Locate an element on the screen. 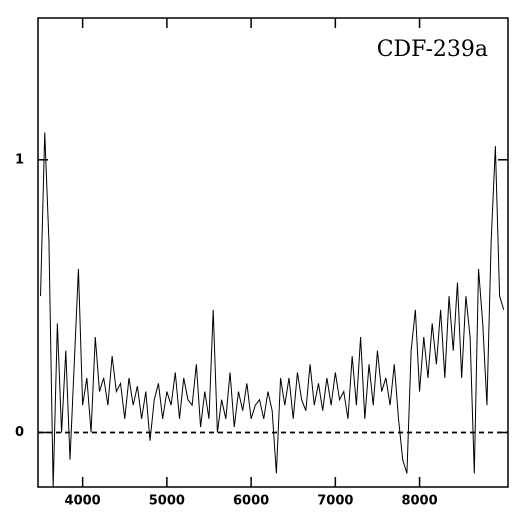  annotation: CDF-239a is located at coordinates (432, 49).